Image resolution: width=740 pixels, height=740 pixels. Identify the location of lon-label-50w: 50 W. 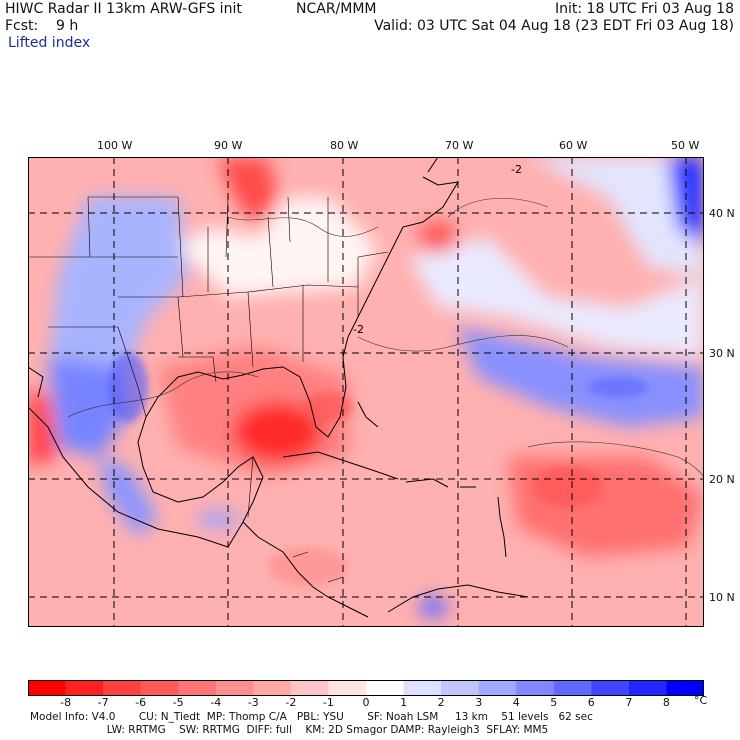
(685, 145).